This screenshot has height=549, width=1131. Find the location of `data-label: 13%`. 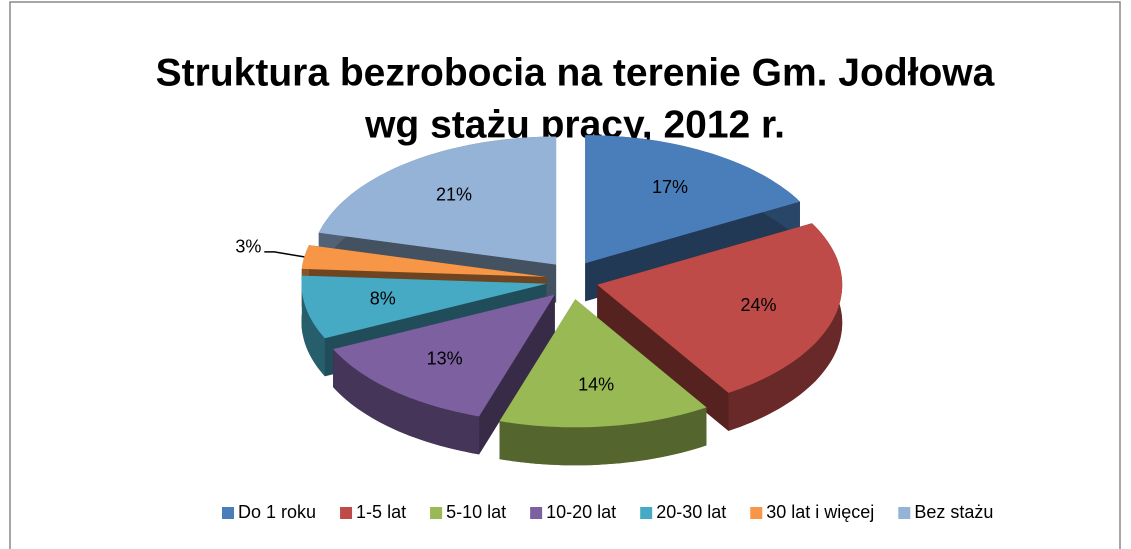

data-label: 13% is located at coordinates (445, 359).